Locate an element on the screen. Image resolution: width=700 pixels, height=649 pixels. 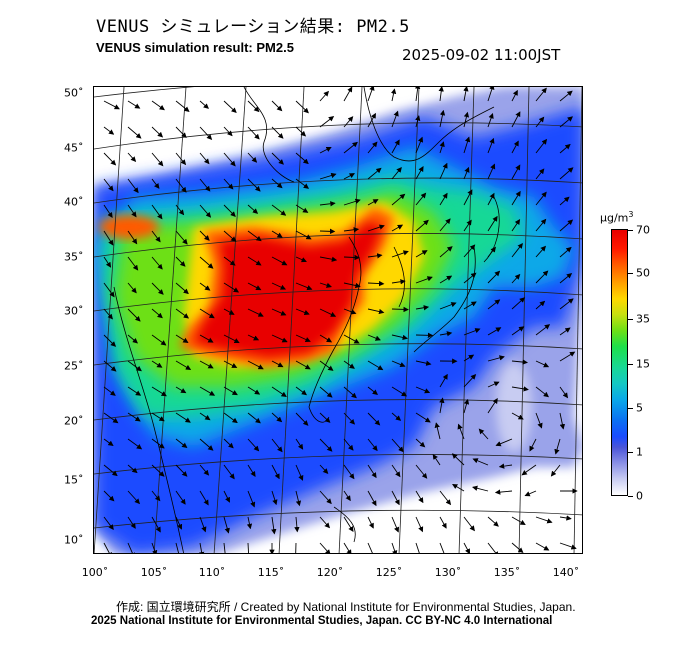
colorbar-tick-label: 0 is located at coordinates (639, 496).